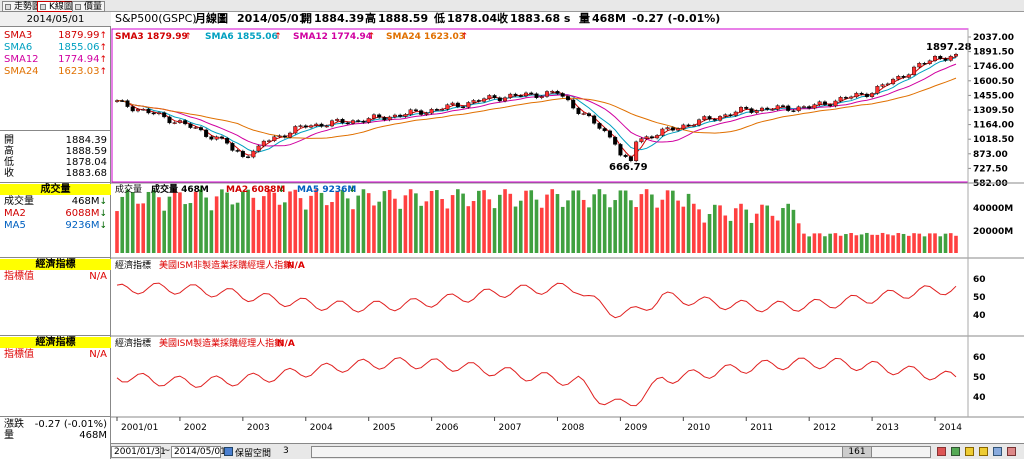 This screenshot has width=1024, height=459. I want to click on econ2-tick-label: 40, so click(979, 398).